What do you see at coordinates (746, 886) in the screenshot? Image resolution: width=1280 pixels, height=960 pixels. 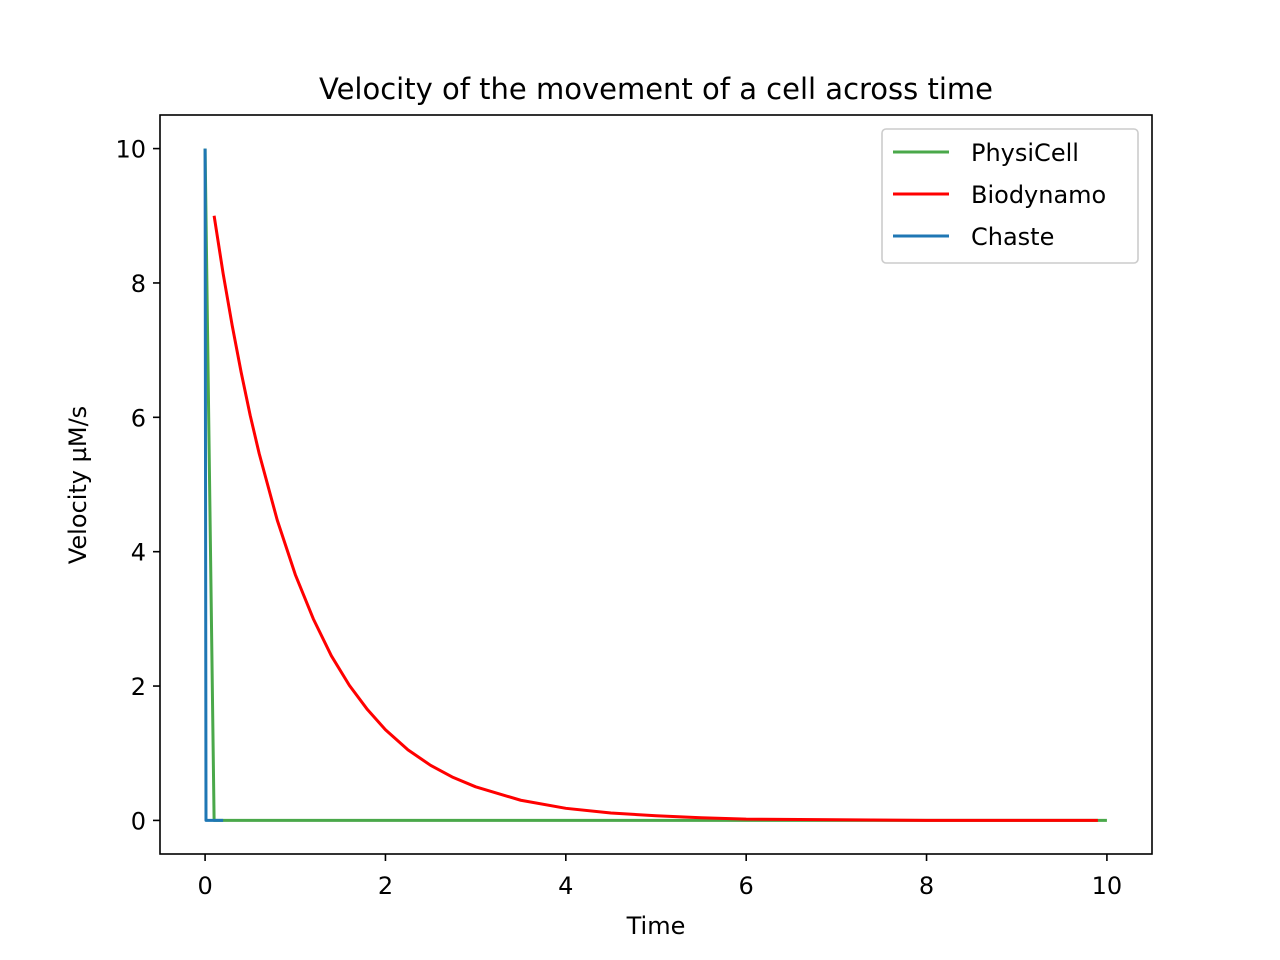 I see `x-tick-label: 6` at bounding box center [746, 886].